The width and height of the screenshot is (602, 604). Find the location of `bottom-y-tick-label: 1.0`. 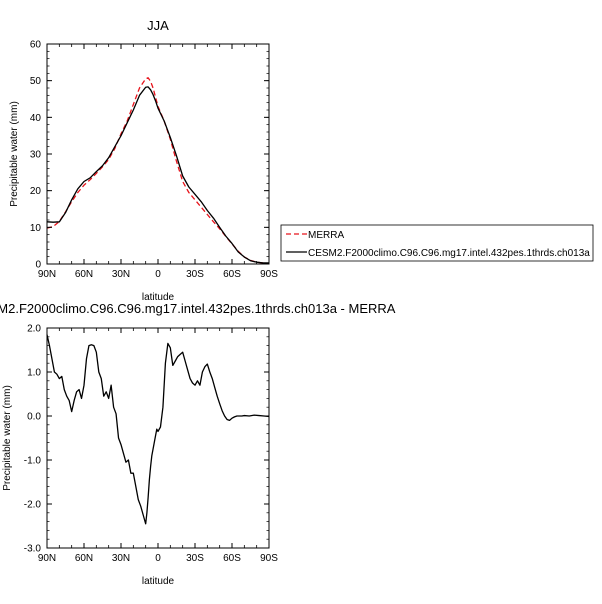

bottom-y-tick-label: 1.0 is located at coordinates (34, 373).